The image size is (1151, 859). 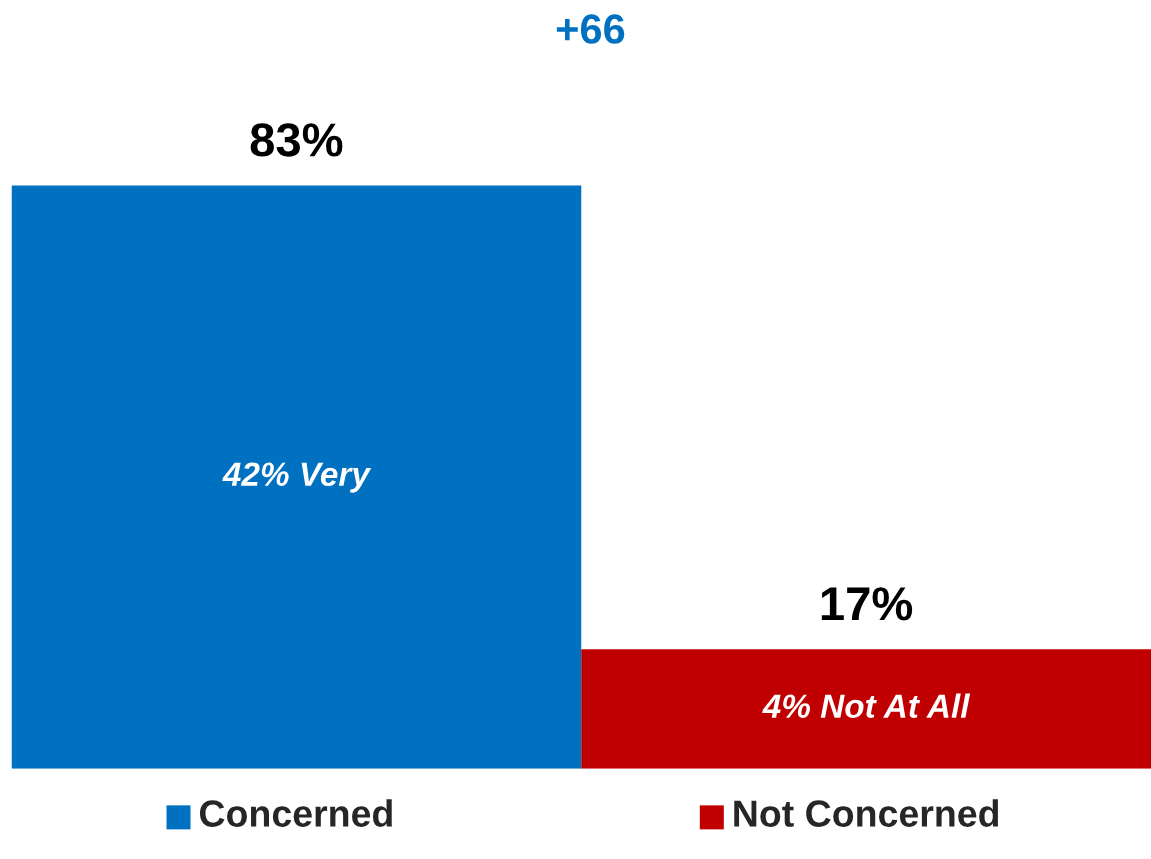 What do you see at coordinates (296, 140) in the screenshot?
I see `data-label: 83%` at bounding box center [296, 140].